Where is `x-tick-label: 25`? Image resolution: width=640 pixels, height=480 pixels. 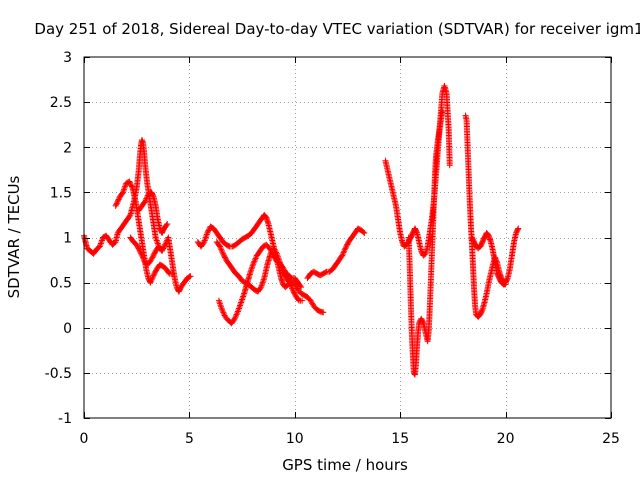 x-tick-label: 25 is located at coordinates (611, 439).